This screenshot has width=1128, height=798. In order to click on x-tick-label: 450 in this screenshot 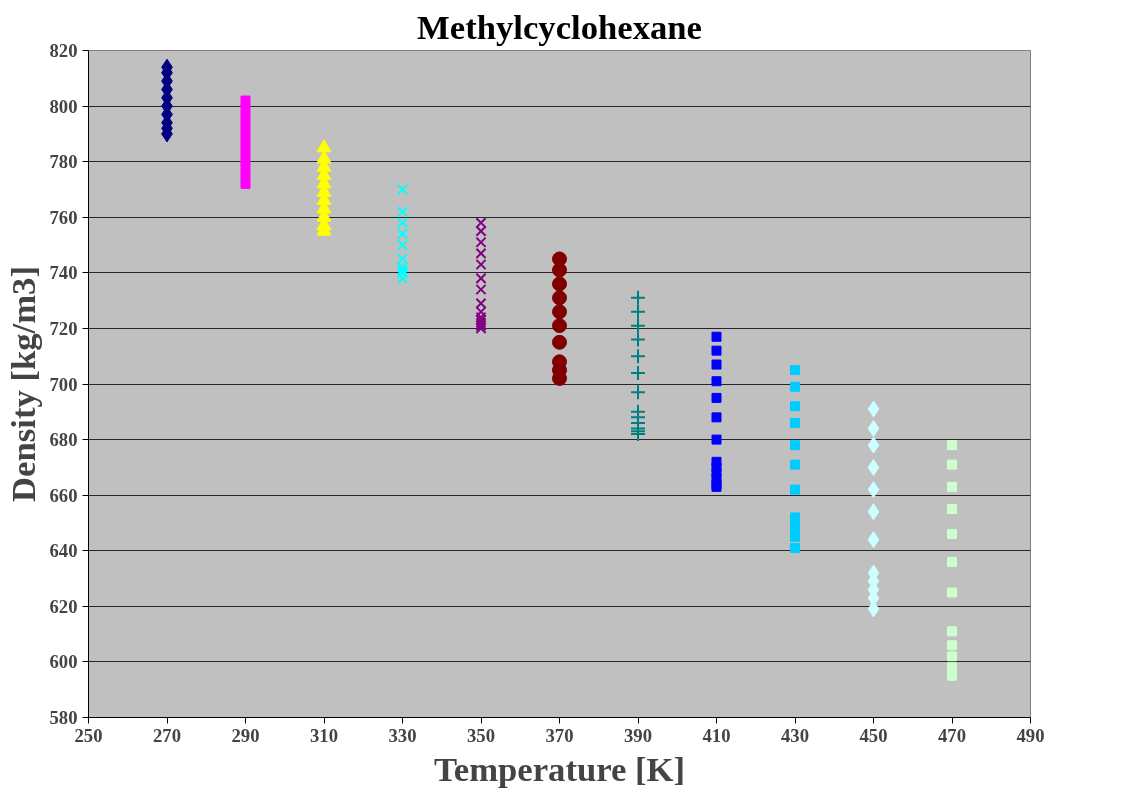, I will do `click(873, 735)`.